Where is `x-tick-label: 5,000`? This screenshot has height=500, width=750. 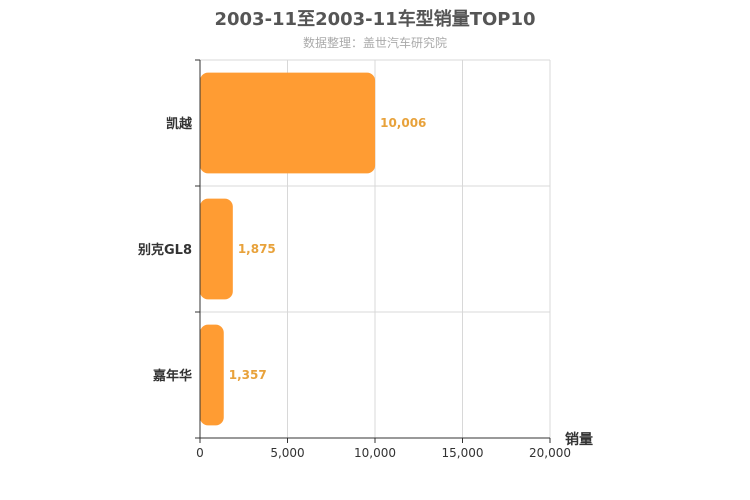 x-tick-label: 5,000 is located at coordinates (287, 453).